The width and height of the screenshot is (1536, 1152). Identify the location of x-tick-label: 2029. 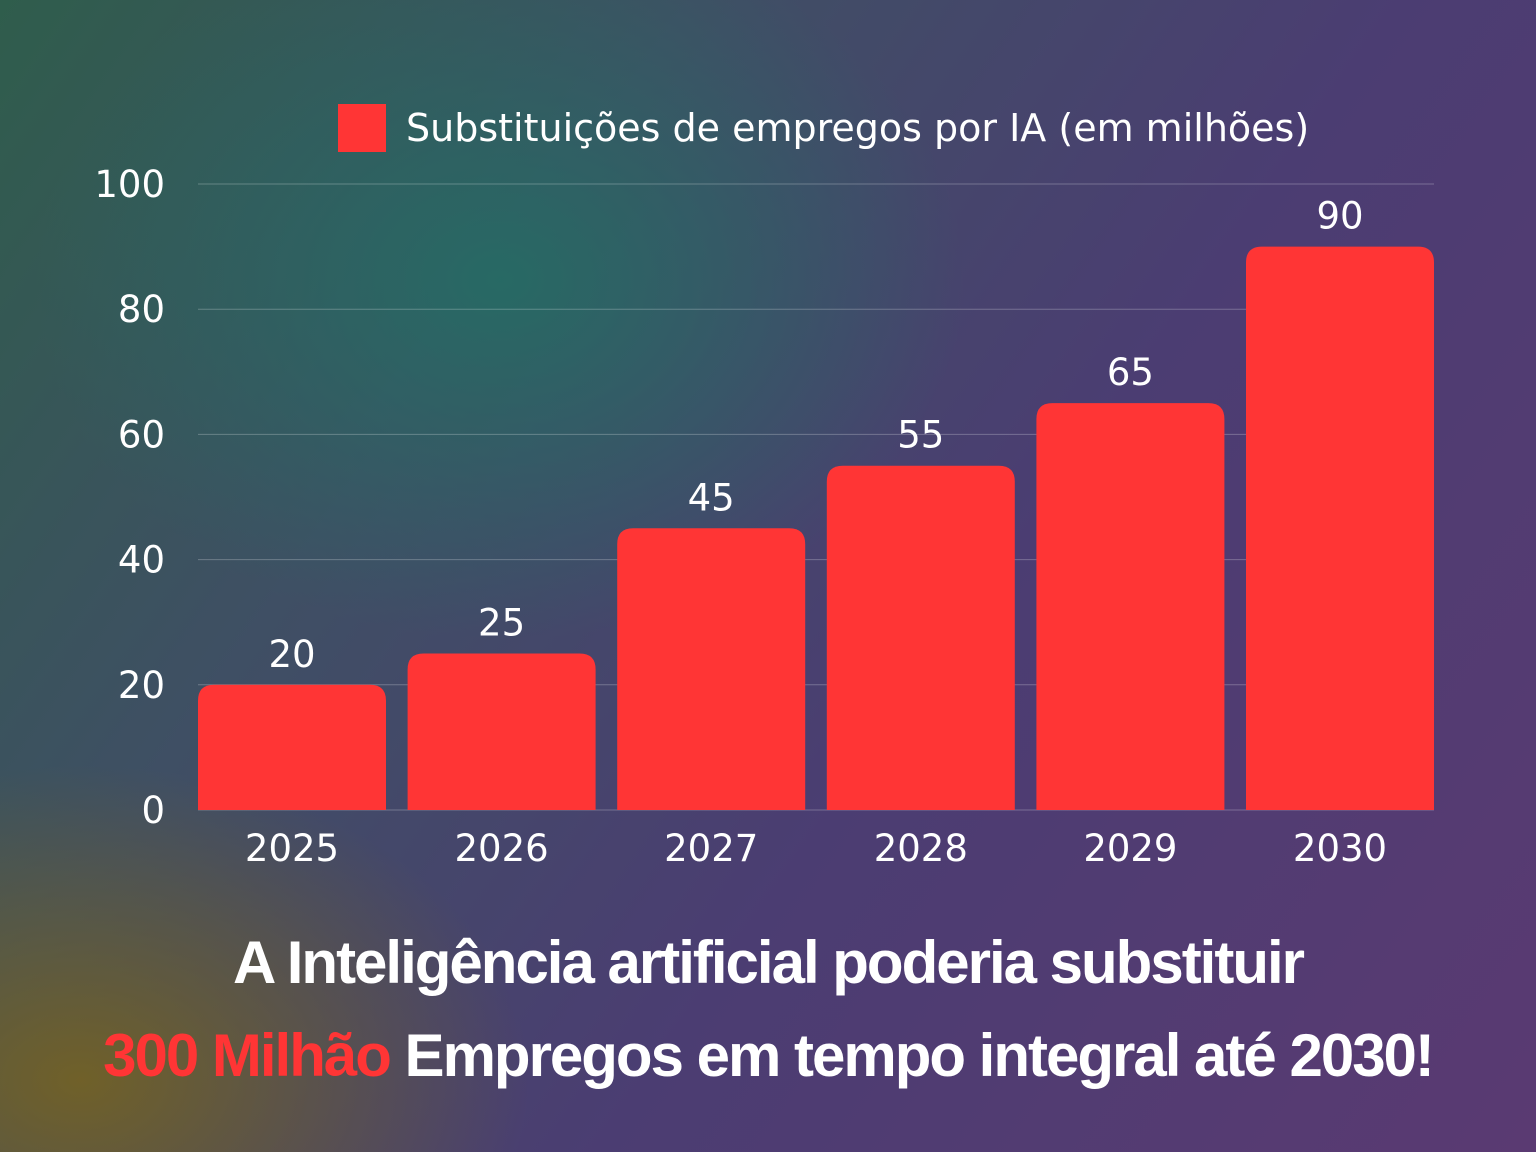
(1130, 848).